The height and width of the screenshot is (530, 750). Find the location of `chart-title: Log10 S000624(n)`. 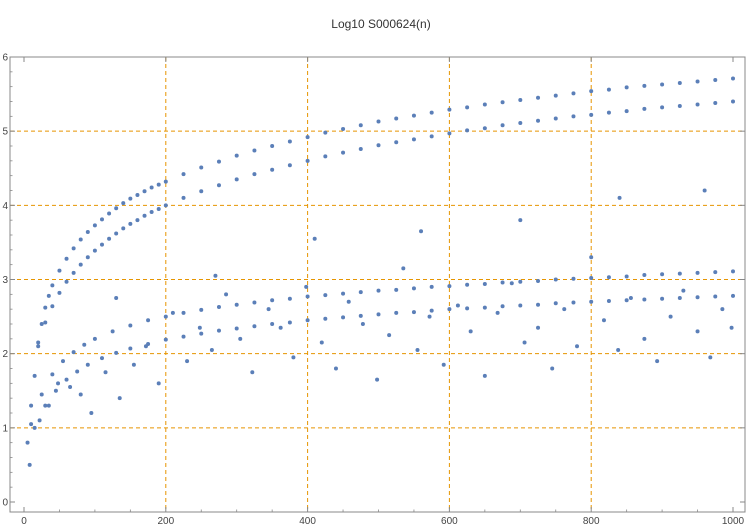

chart-title: Log10 S000624(n) is located at coordinates (380, 24).